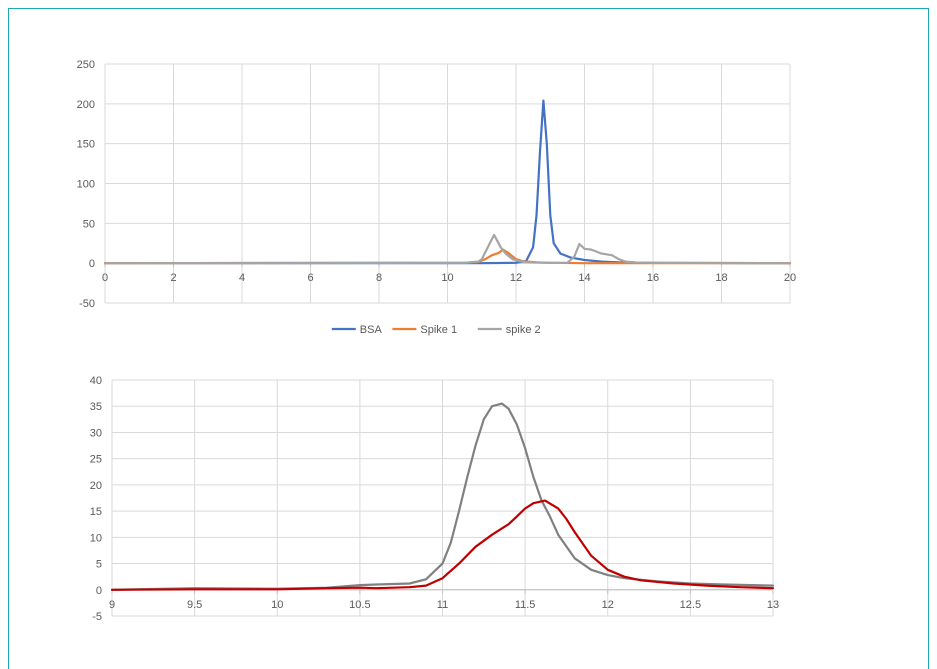 Image resolution: width=937 pixels, height=669 pixels. Describe the element at coordinates (773, 605) in the screenshot. I see `x-tick-label: 13` at that location.